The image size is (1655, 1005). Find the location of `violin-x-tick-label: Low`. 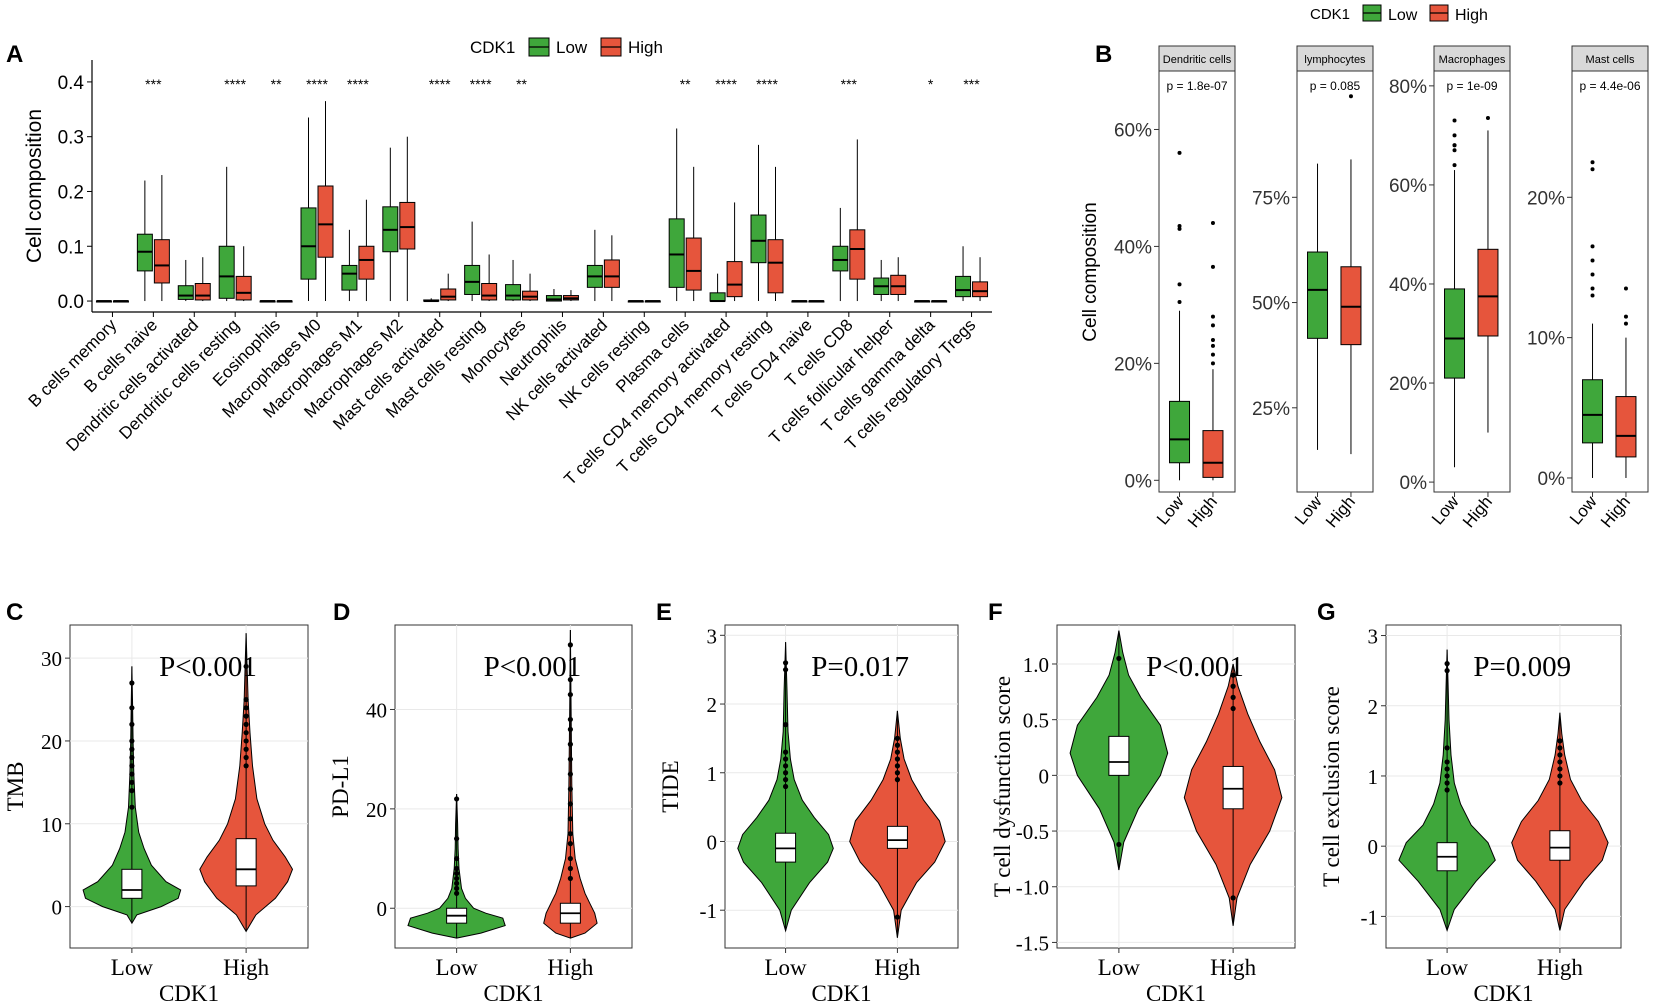

violin-x-tick-label: Low is located at coordinates (1119, 967).